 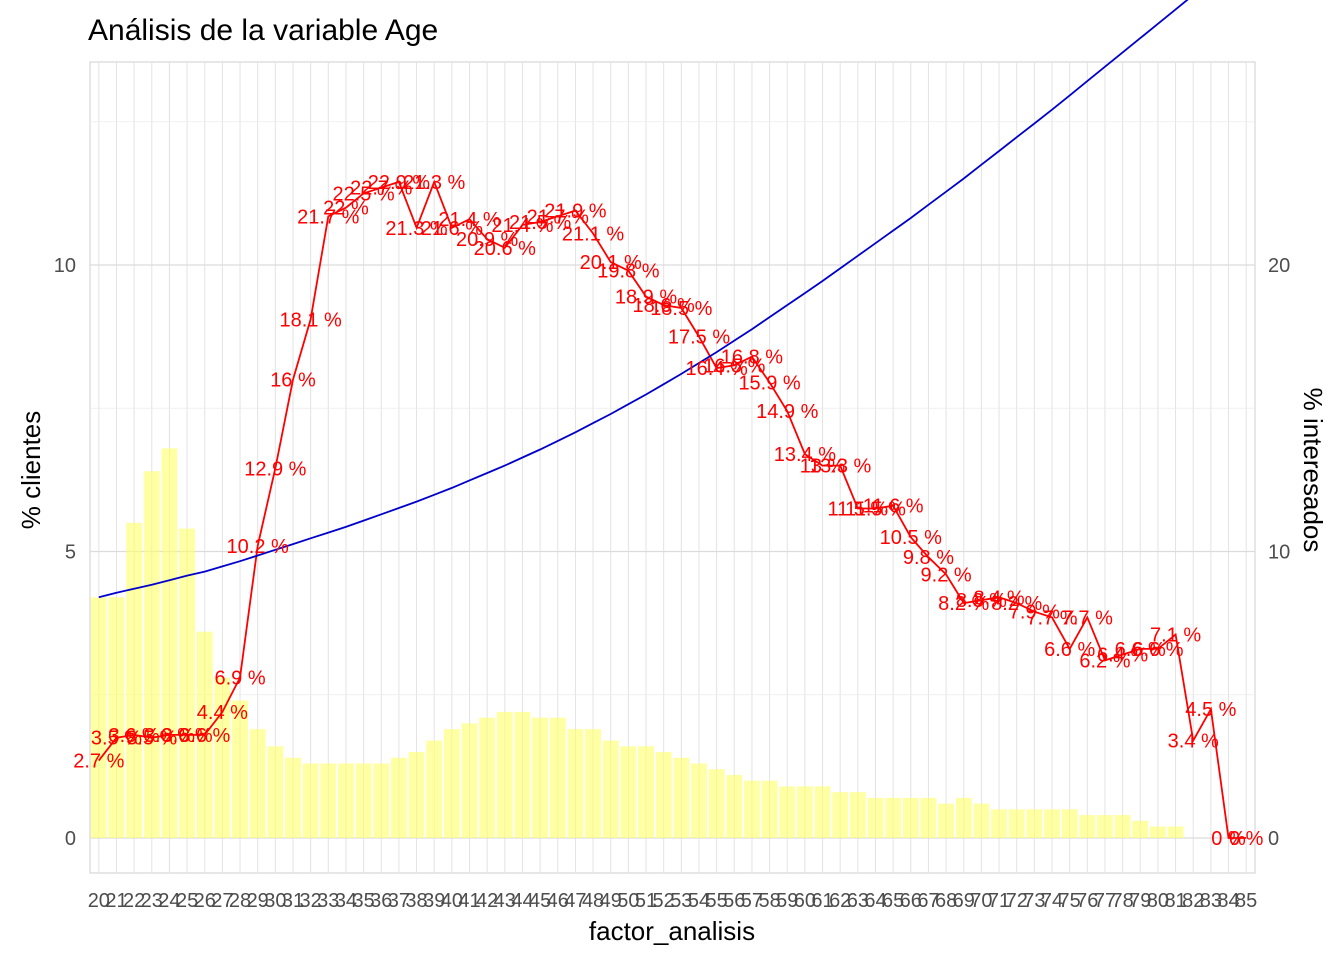 What do you see at coordinates (116, 901) in the screenshot?
I see `x-tick-label: 21` at bounding box center [116, 901].